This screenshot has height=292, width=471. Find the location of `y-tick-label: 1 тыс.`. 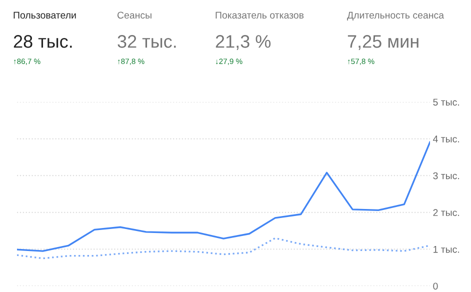

y-tick-label: 1 тыс. is located at coordinates (446, 249).